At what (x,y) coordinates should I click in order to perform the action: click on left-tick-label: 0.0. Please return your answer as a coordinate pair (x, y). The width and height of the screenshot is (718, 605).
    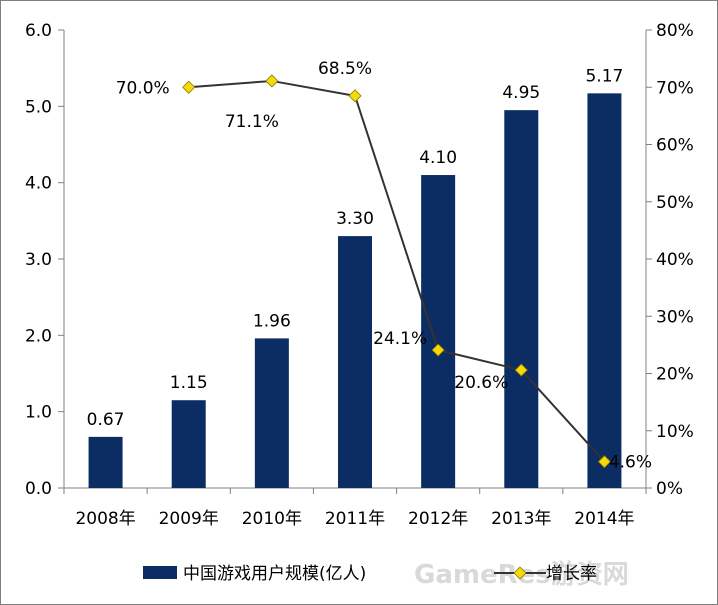
    Looking at the image, I should click on (38, 489).